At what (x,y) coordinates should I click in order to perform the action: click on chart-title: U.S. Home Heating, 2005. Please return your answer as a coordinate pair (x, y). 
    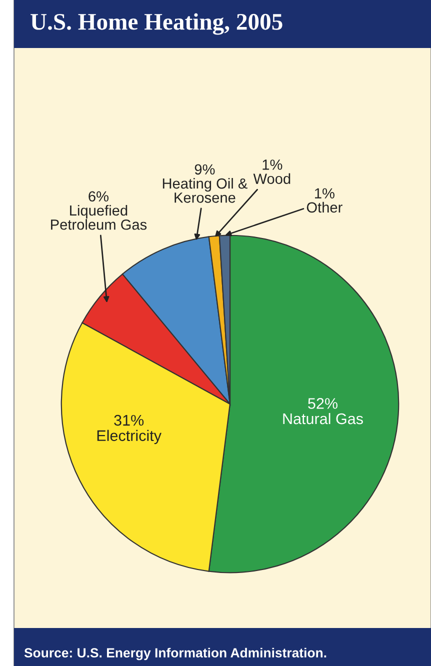
    Looking at the image, I should click on (156, 24).